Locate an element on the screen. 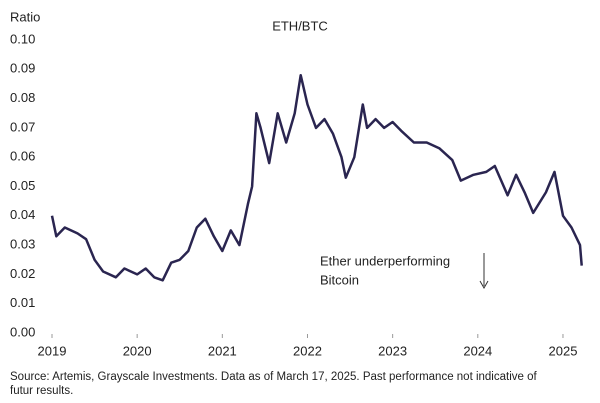  y-tick-label: 0.09 is located at coordinates (22, 68).